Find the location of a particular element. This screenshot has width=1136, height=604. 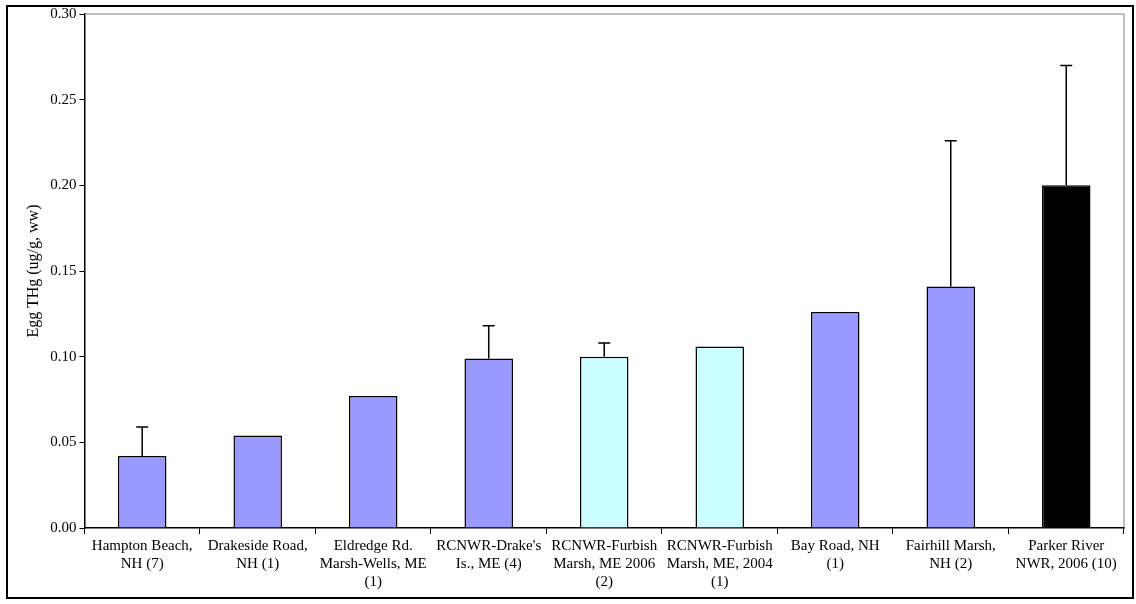

x-tick-label: RCNWR-Furbish Marsh, ME 2006 (2) is located at coordinates (604, 563).